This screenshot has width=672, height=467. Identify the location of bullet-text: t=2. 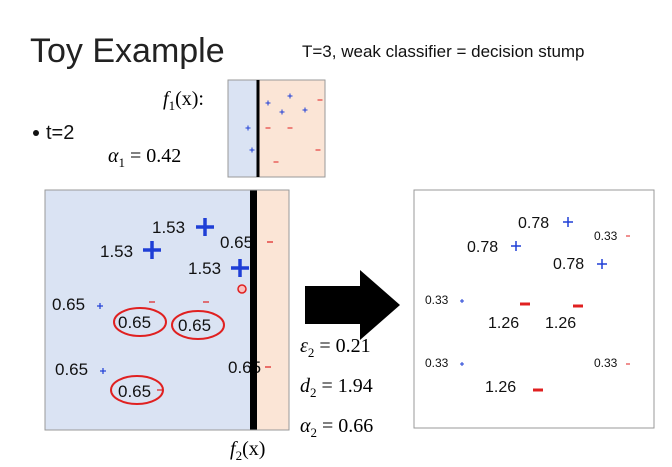
(60, 133).